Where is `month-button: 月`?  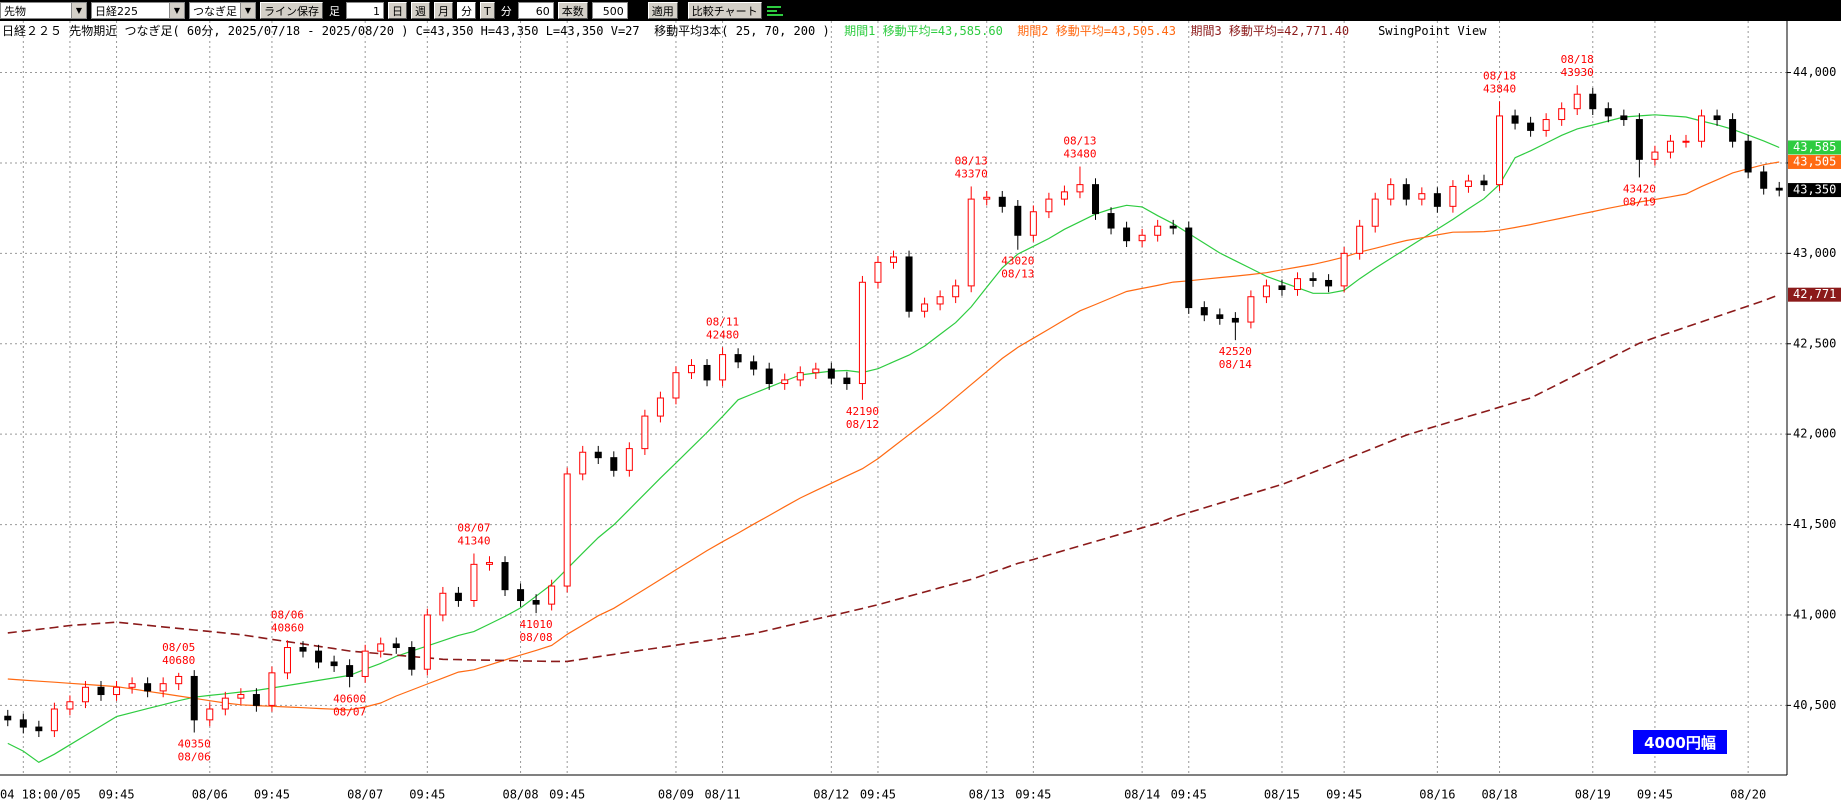 month-button: 月 is located at coordinates (443, 10).